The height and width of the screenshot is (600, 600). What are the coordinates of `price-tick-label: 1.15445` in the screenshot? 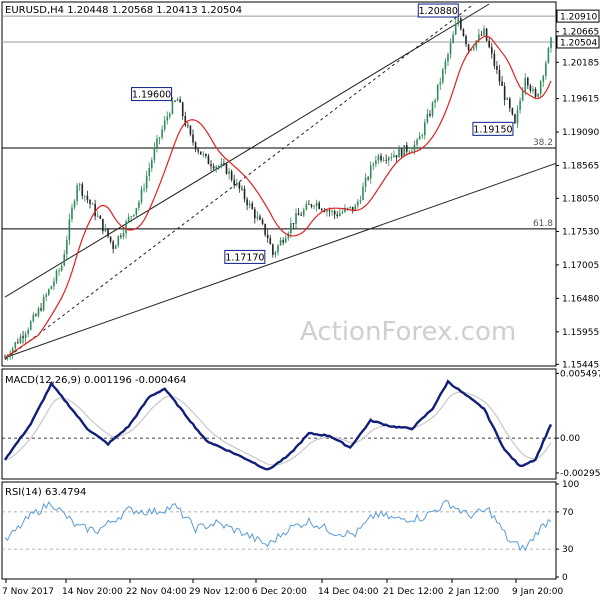 It's located at (580, 365).